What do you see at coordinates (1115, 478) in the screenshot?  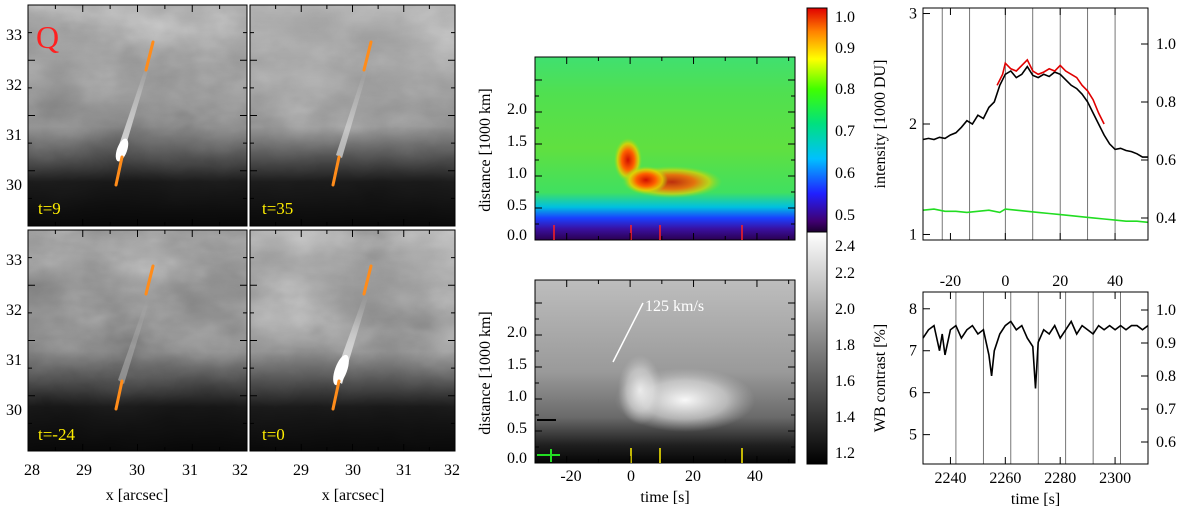 I see `x-tick-label: 2300` at bounding box center [1115, 478].